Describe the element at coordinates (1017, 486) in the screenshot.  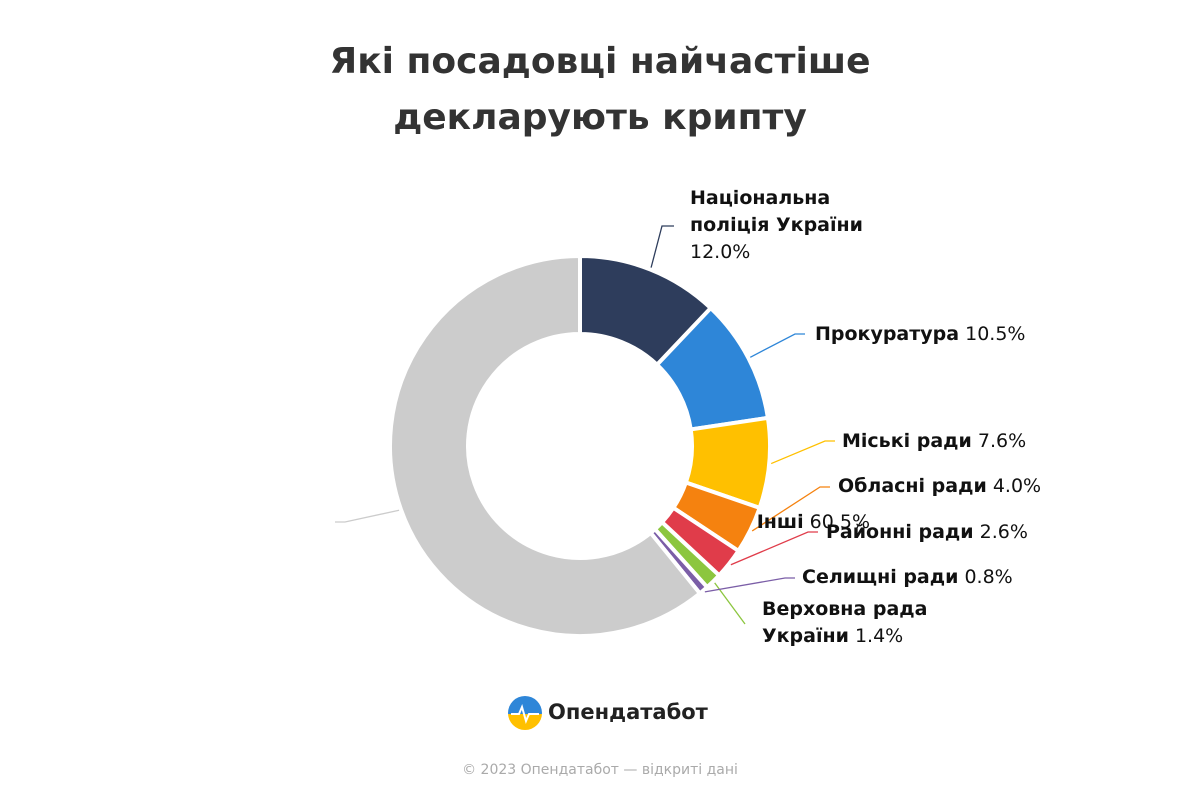
I see `slice-value: 4.0%` at that location.